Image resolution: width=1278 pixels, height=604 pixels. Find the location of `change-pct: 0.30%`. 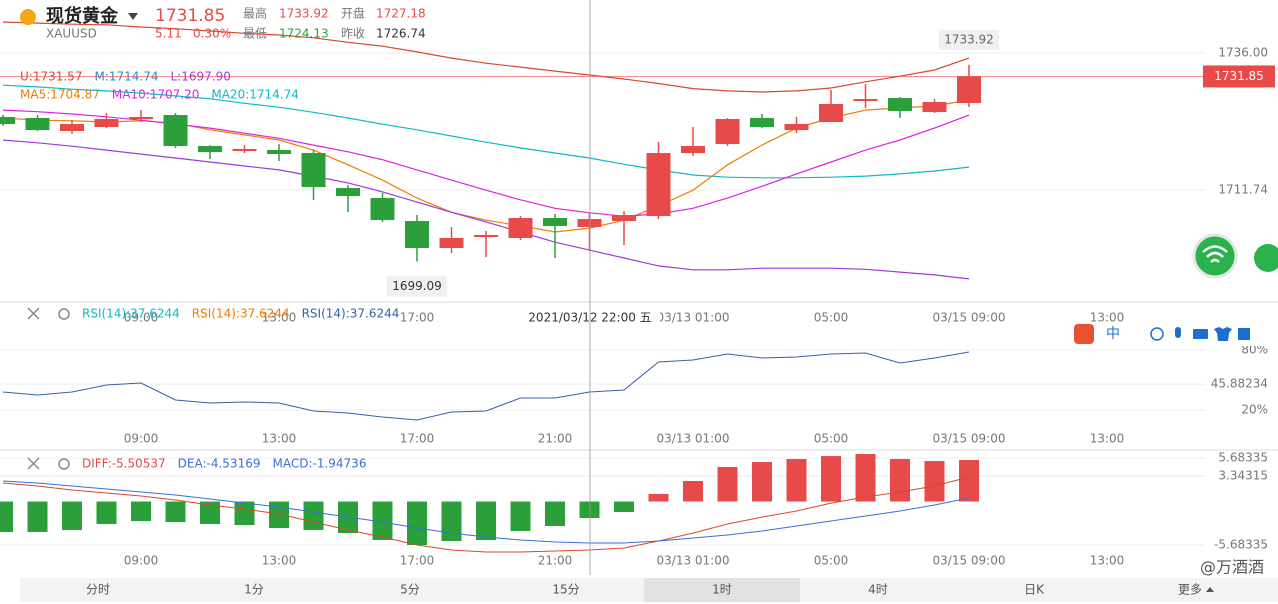

change-pct: 0.30% is located at coordinates (212, 34).